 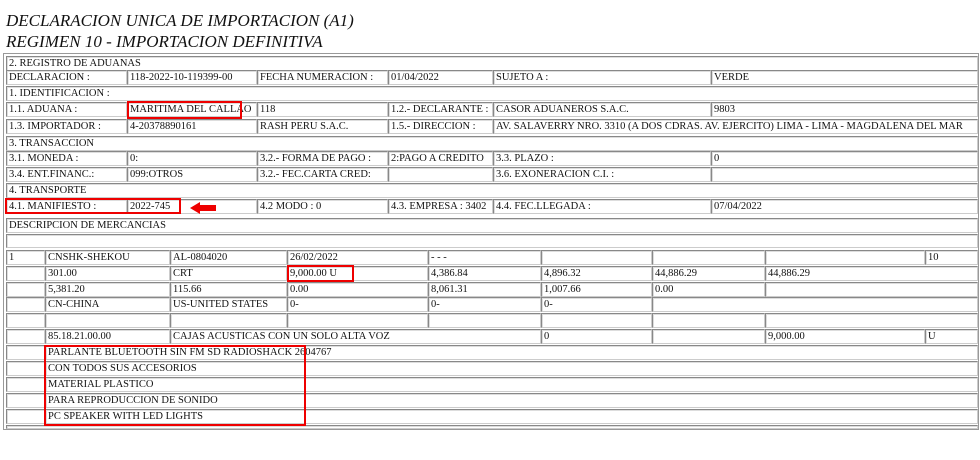 I want to click on goods-cell: 4,896.32, so click(x=596, y=273).